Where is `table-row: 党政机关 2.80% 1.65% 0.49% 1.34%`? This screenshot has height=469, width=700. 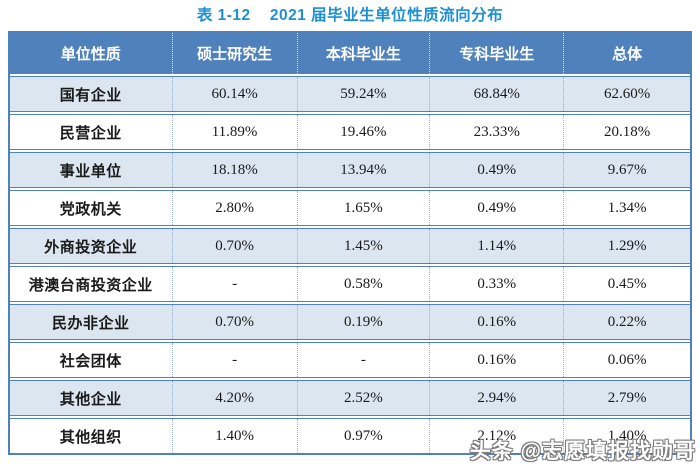 table-row: 党政机关 2.80% 1.65% 0.49% 1.34% is located at coordinates (350, 208).